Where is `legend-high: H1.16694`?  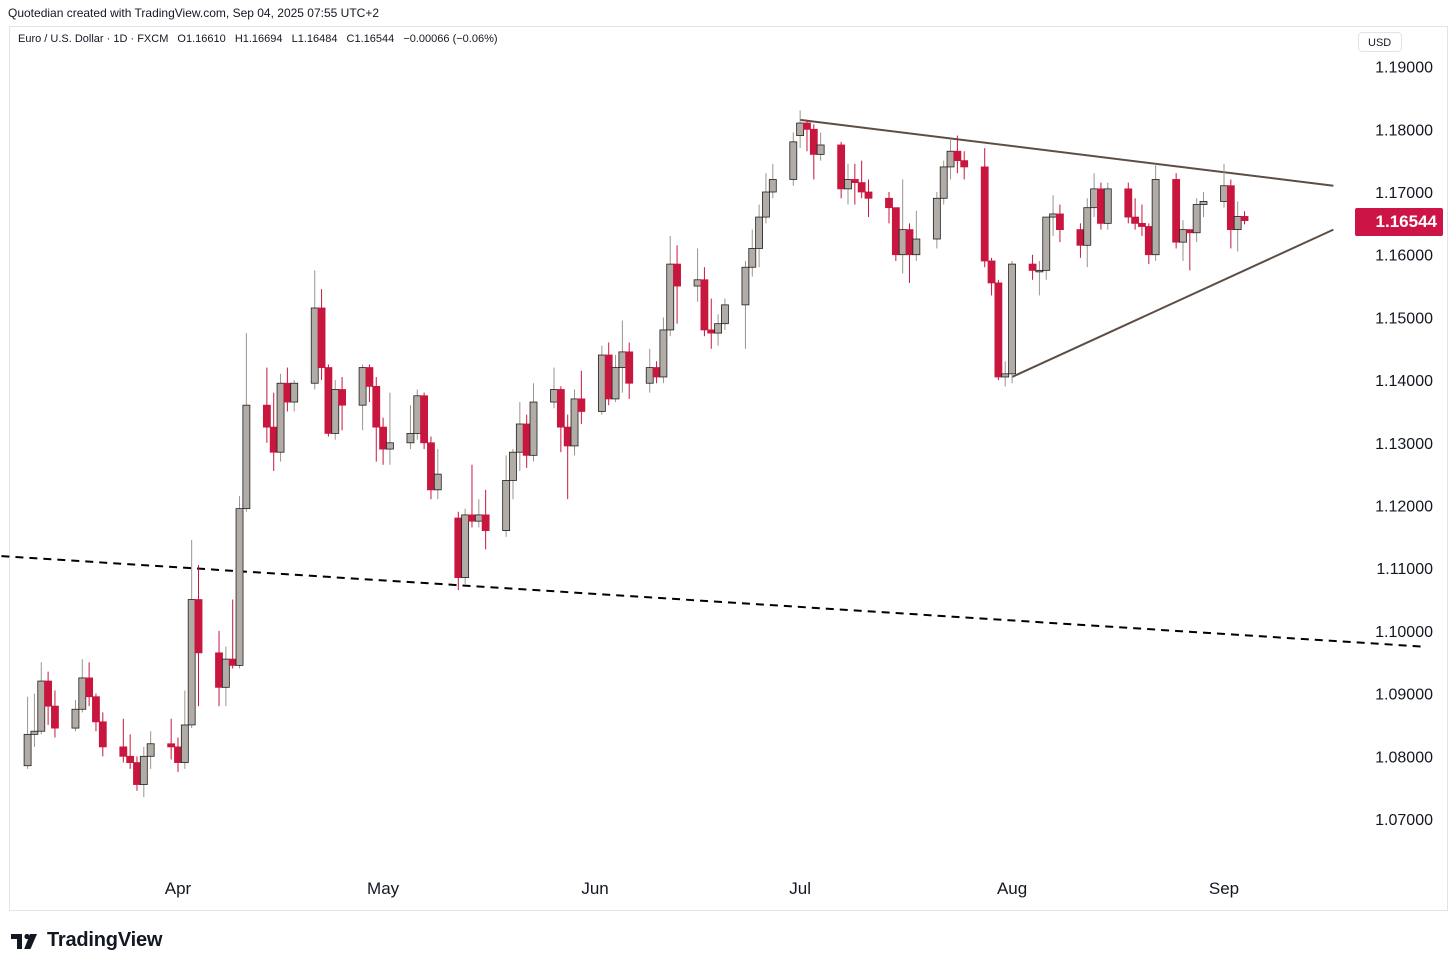
legend-high: H1.16694 is located at coordinates (258, 39).